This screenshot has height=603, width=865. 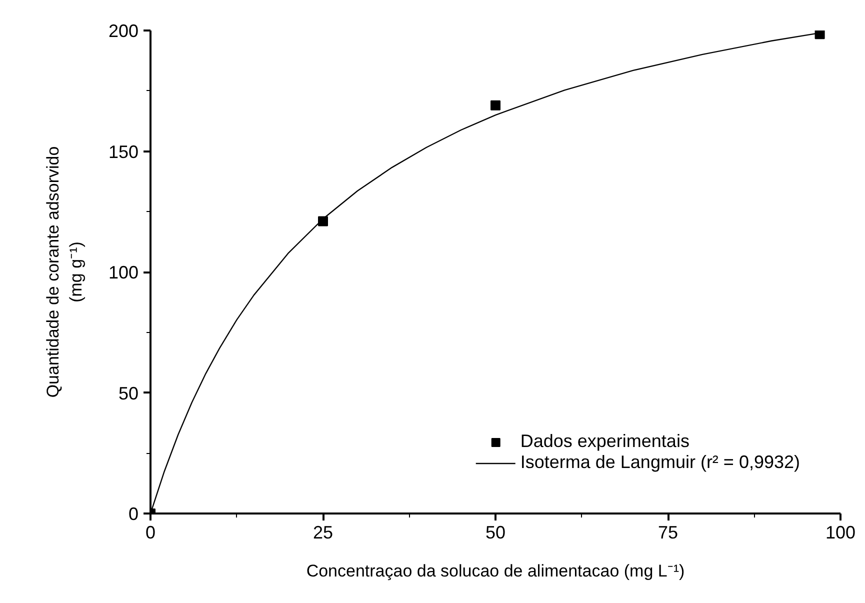 I want to click on y-tick-label: 200, so click(x=123, y=31).